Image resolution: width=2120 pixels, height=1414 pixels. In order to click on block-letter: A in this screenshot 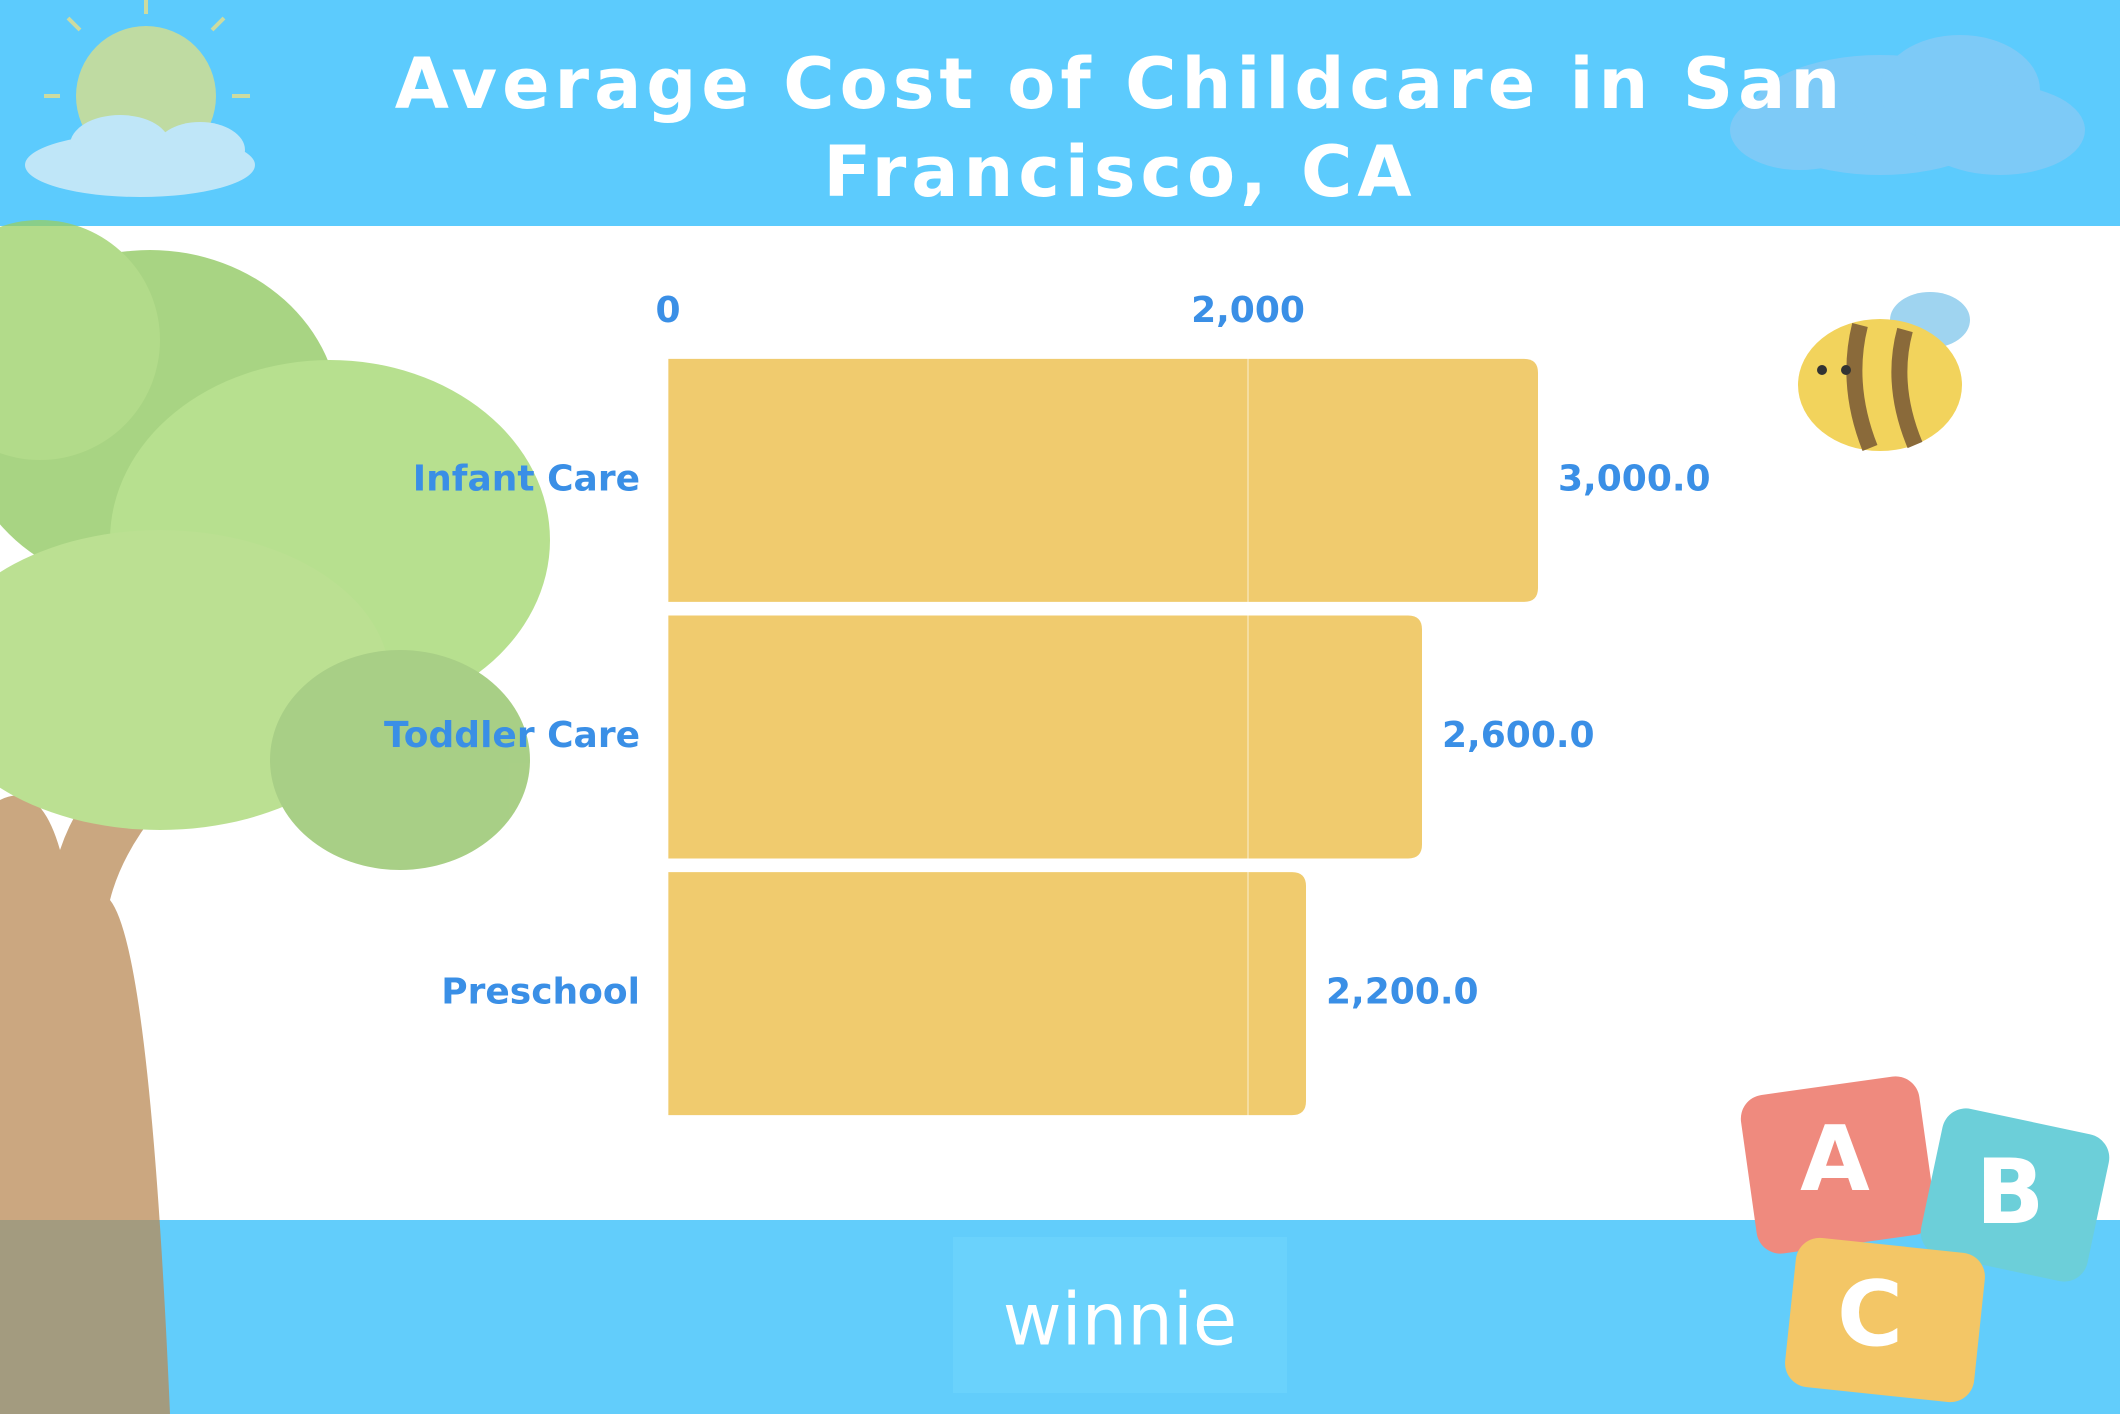, I will do `click(1835, 1159)`.